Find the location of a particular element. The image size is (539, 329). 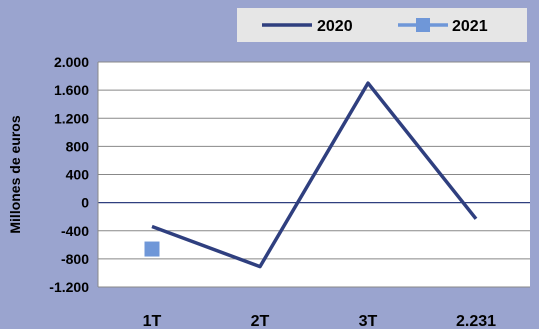

x-tick-label: 2.231 is located at coordinates (476, 321).